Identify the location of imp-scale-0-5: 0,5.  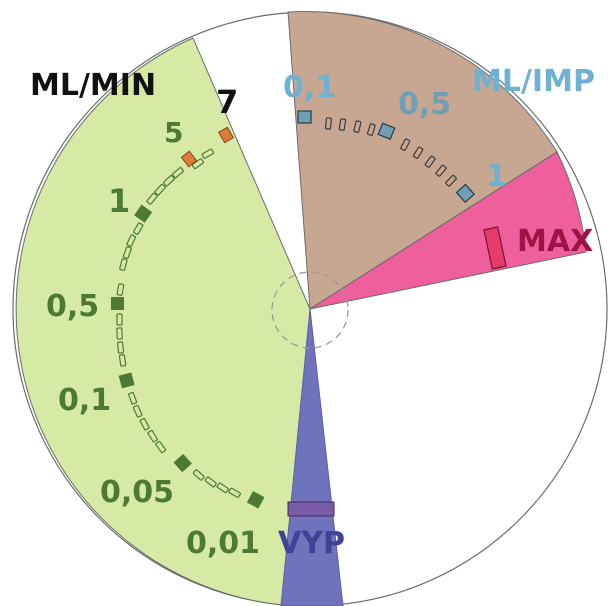
(424, 104).